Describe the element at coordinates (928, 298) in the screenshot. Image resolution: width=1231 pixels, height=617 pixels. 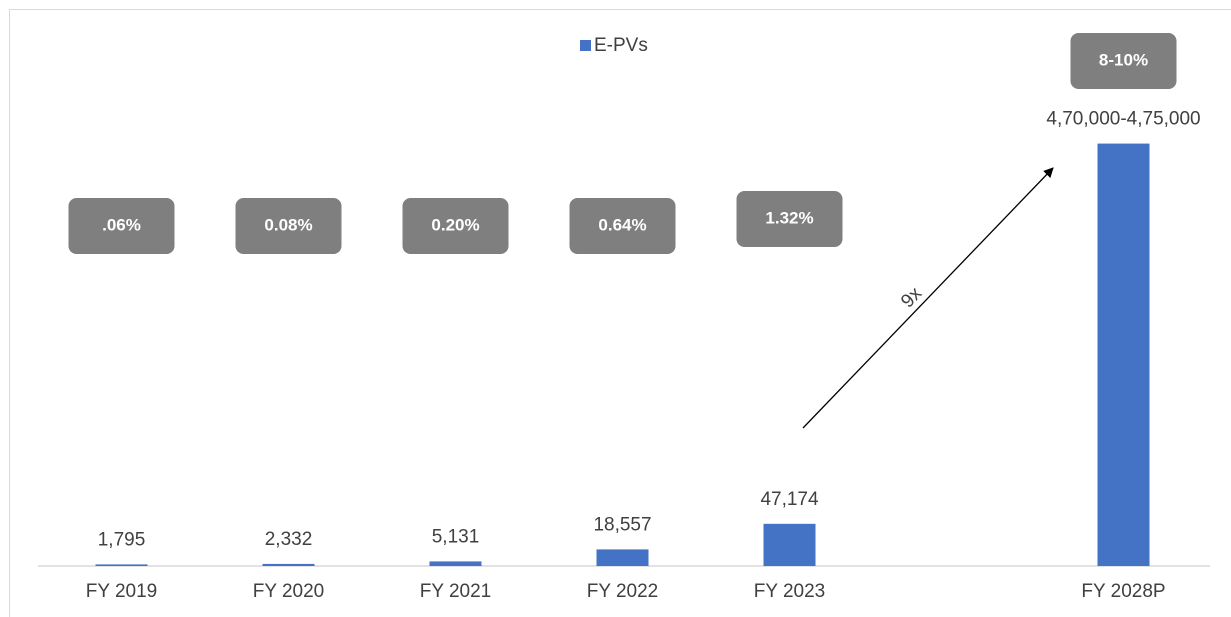
I see `growth-arrow` at that location.